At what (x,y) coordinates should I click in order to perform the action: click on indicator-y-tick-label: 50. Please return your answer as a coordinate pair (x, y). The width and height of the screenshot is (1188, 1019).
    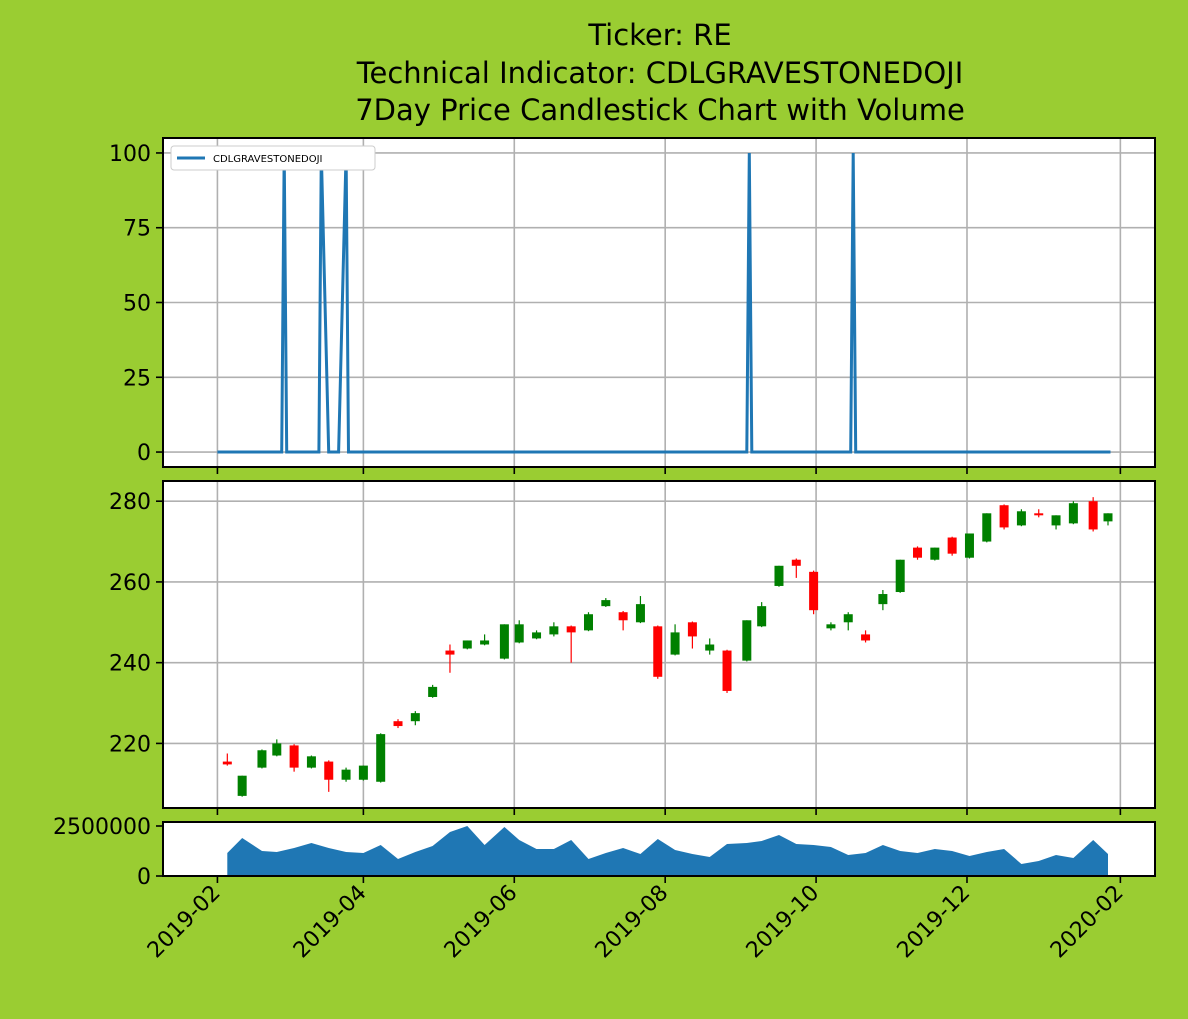
    Looking at the image, I should click on (137, 304).